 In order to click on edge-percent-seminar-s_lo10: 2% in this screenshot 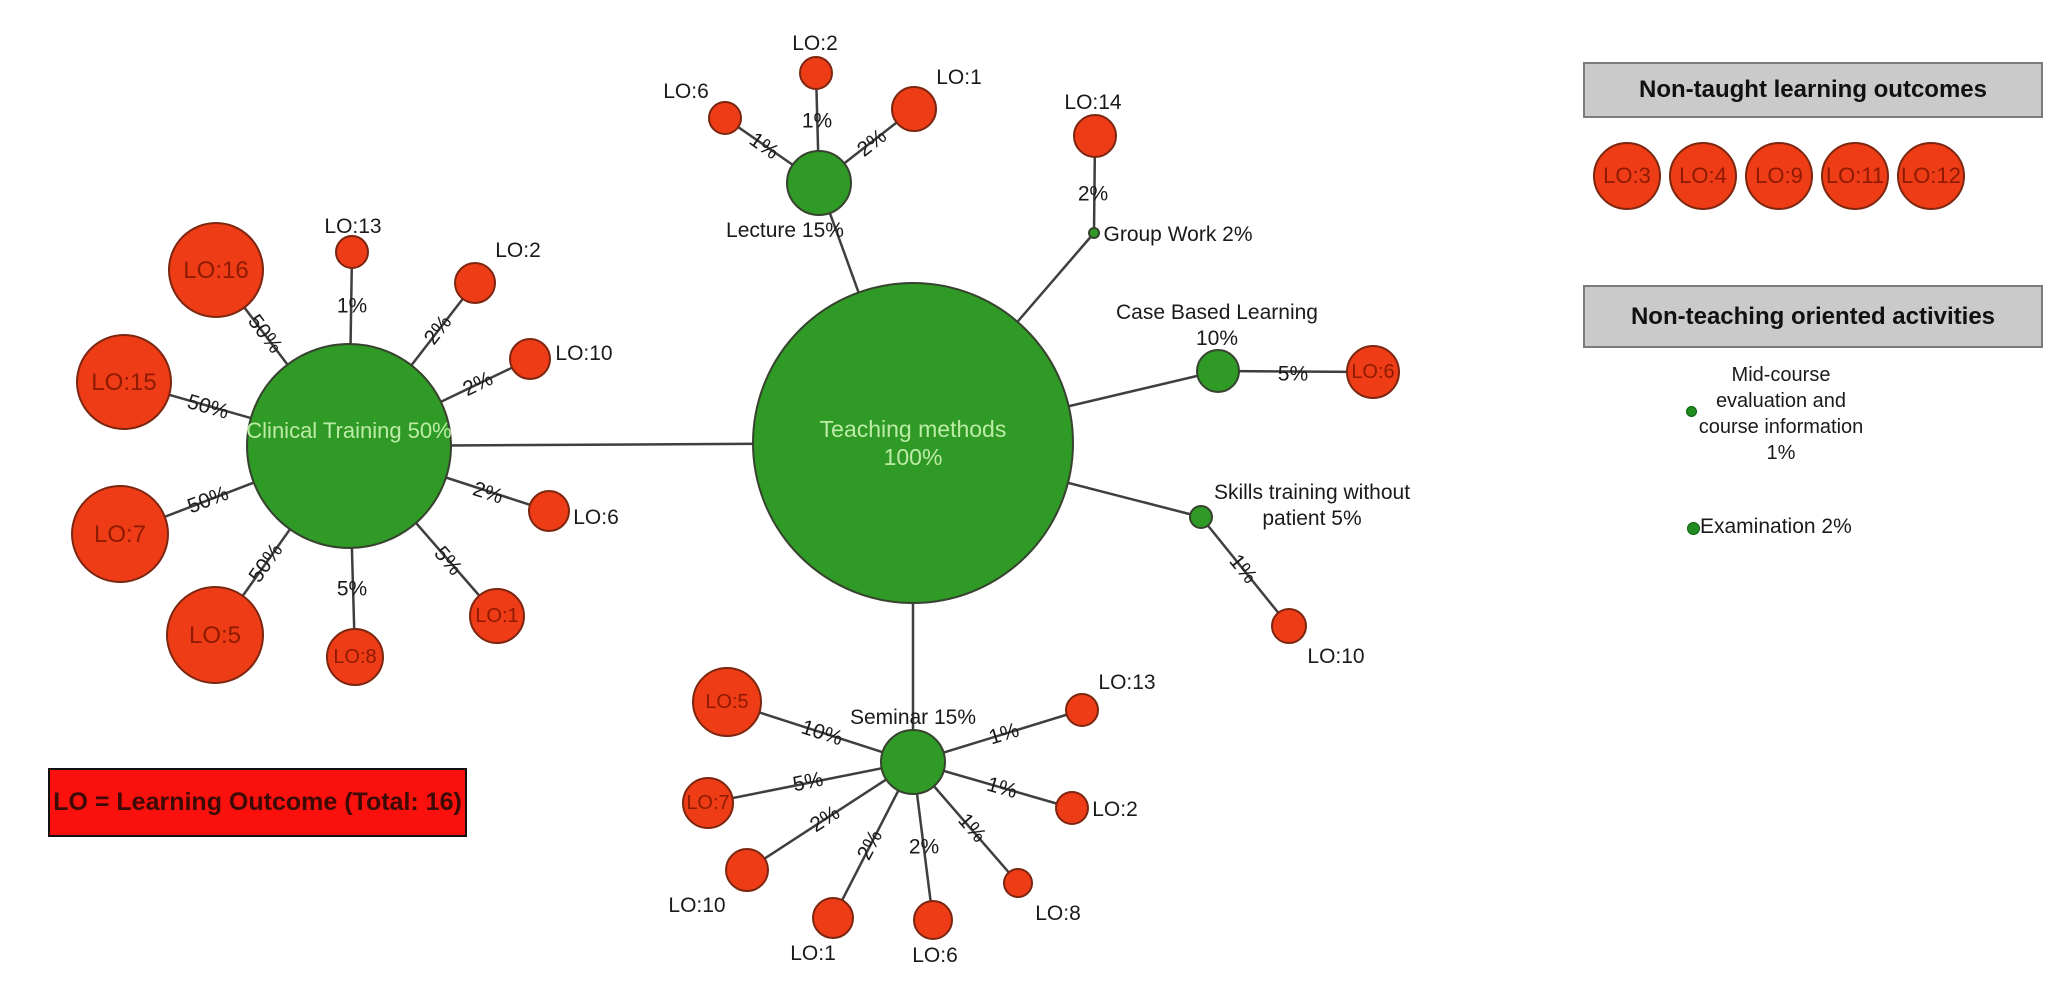, I will do `click(825, 819)`.